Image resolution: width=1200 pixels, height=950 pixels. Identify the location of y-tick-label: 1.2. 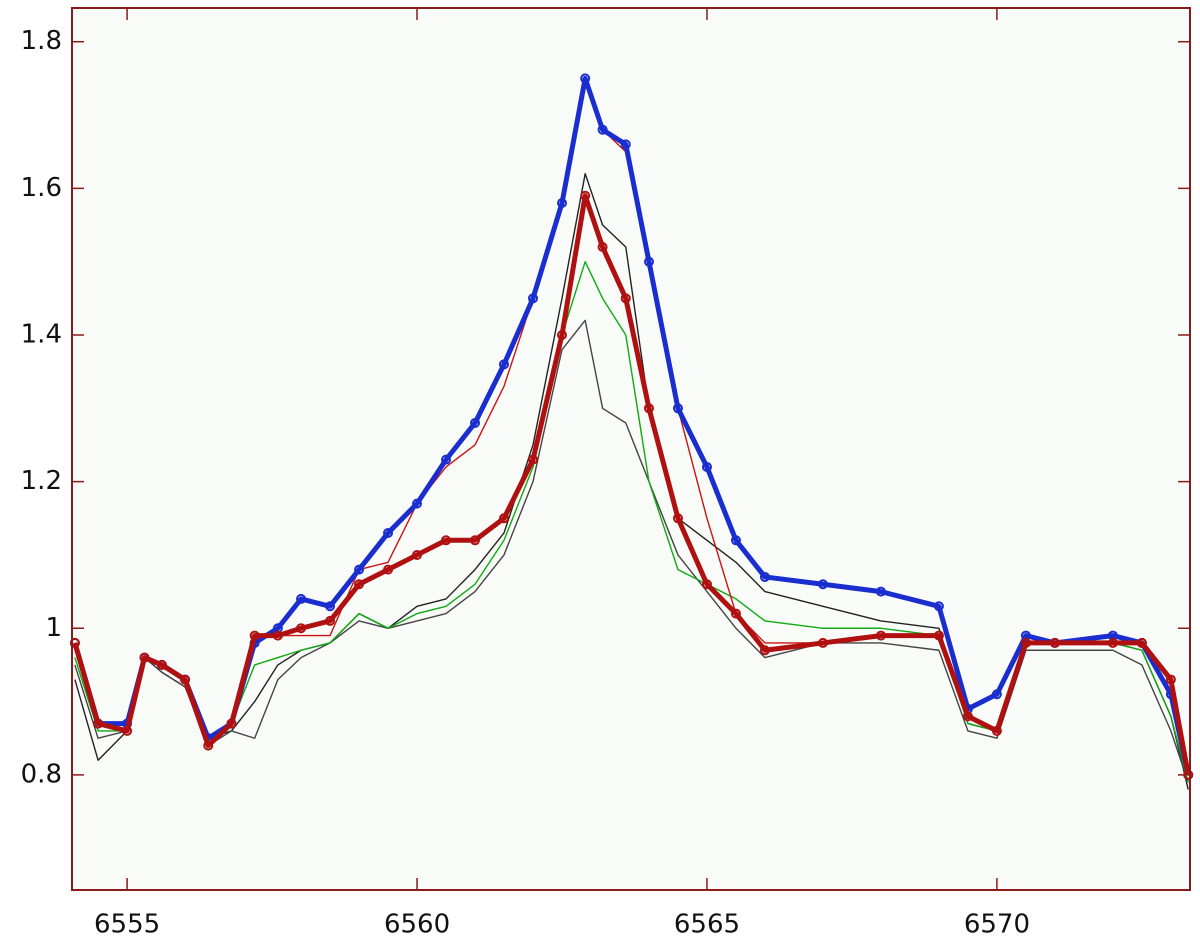
(41, 481).